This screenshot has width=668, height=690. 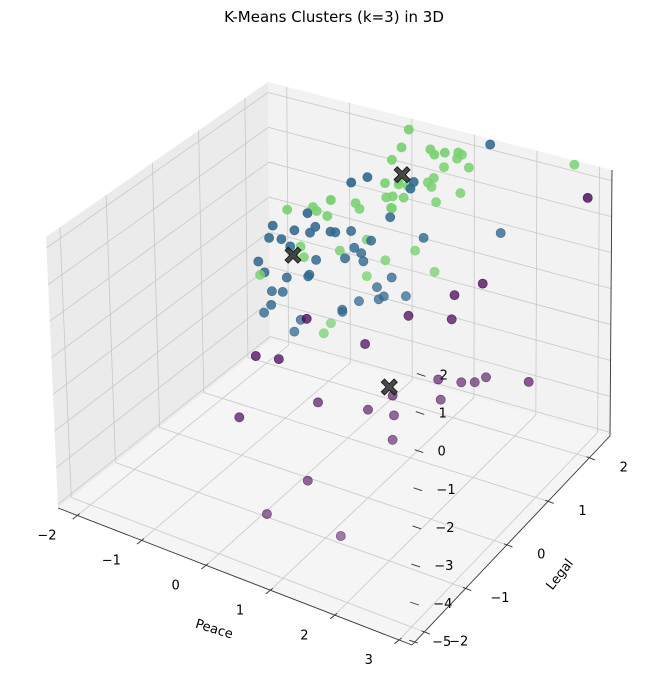 What do you see at coordinates (213, 630) in the screenshot?
I see `x-axis-label: Peace` at bounding box center [213, 630].